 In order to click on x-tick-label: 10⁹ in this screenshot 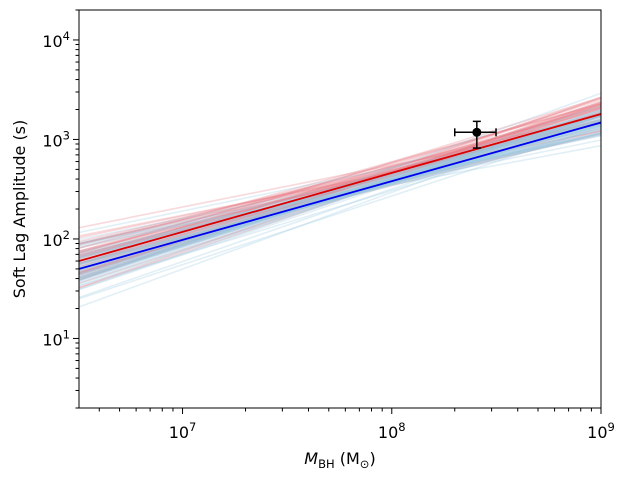, I will do `click(601, 431)`.